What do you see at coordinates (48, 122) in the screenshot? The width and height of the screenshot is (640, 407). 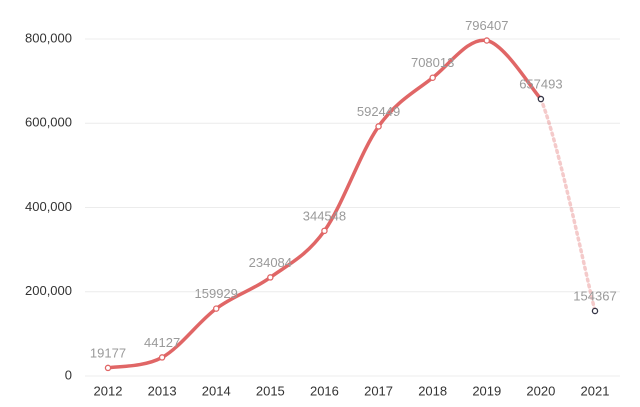 I see `y-tick-label: 600,000` at bounding box center [48, 122].